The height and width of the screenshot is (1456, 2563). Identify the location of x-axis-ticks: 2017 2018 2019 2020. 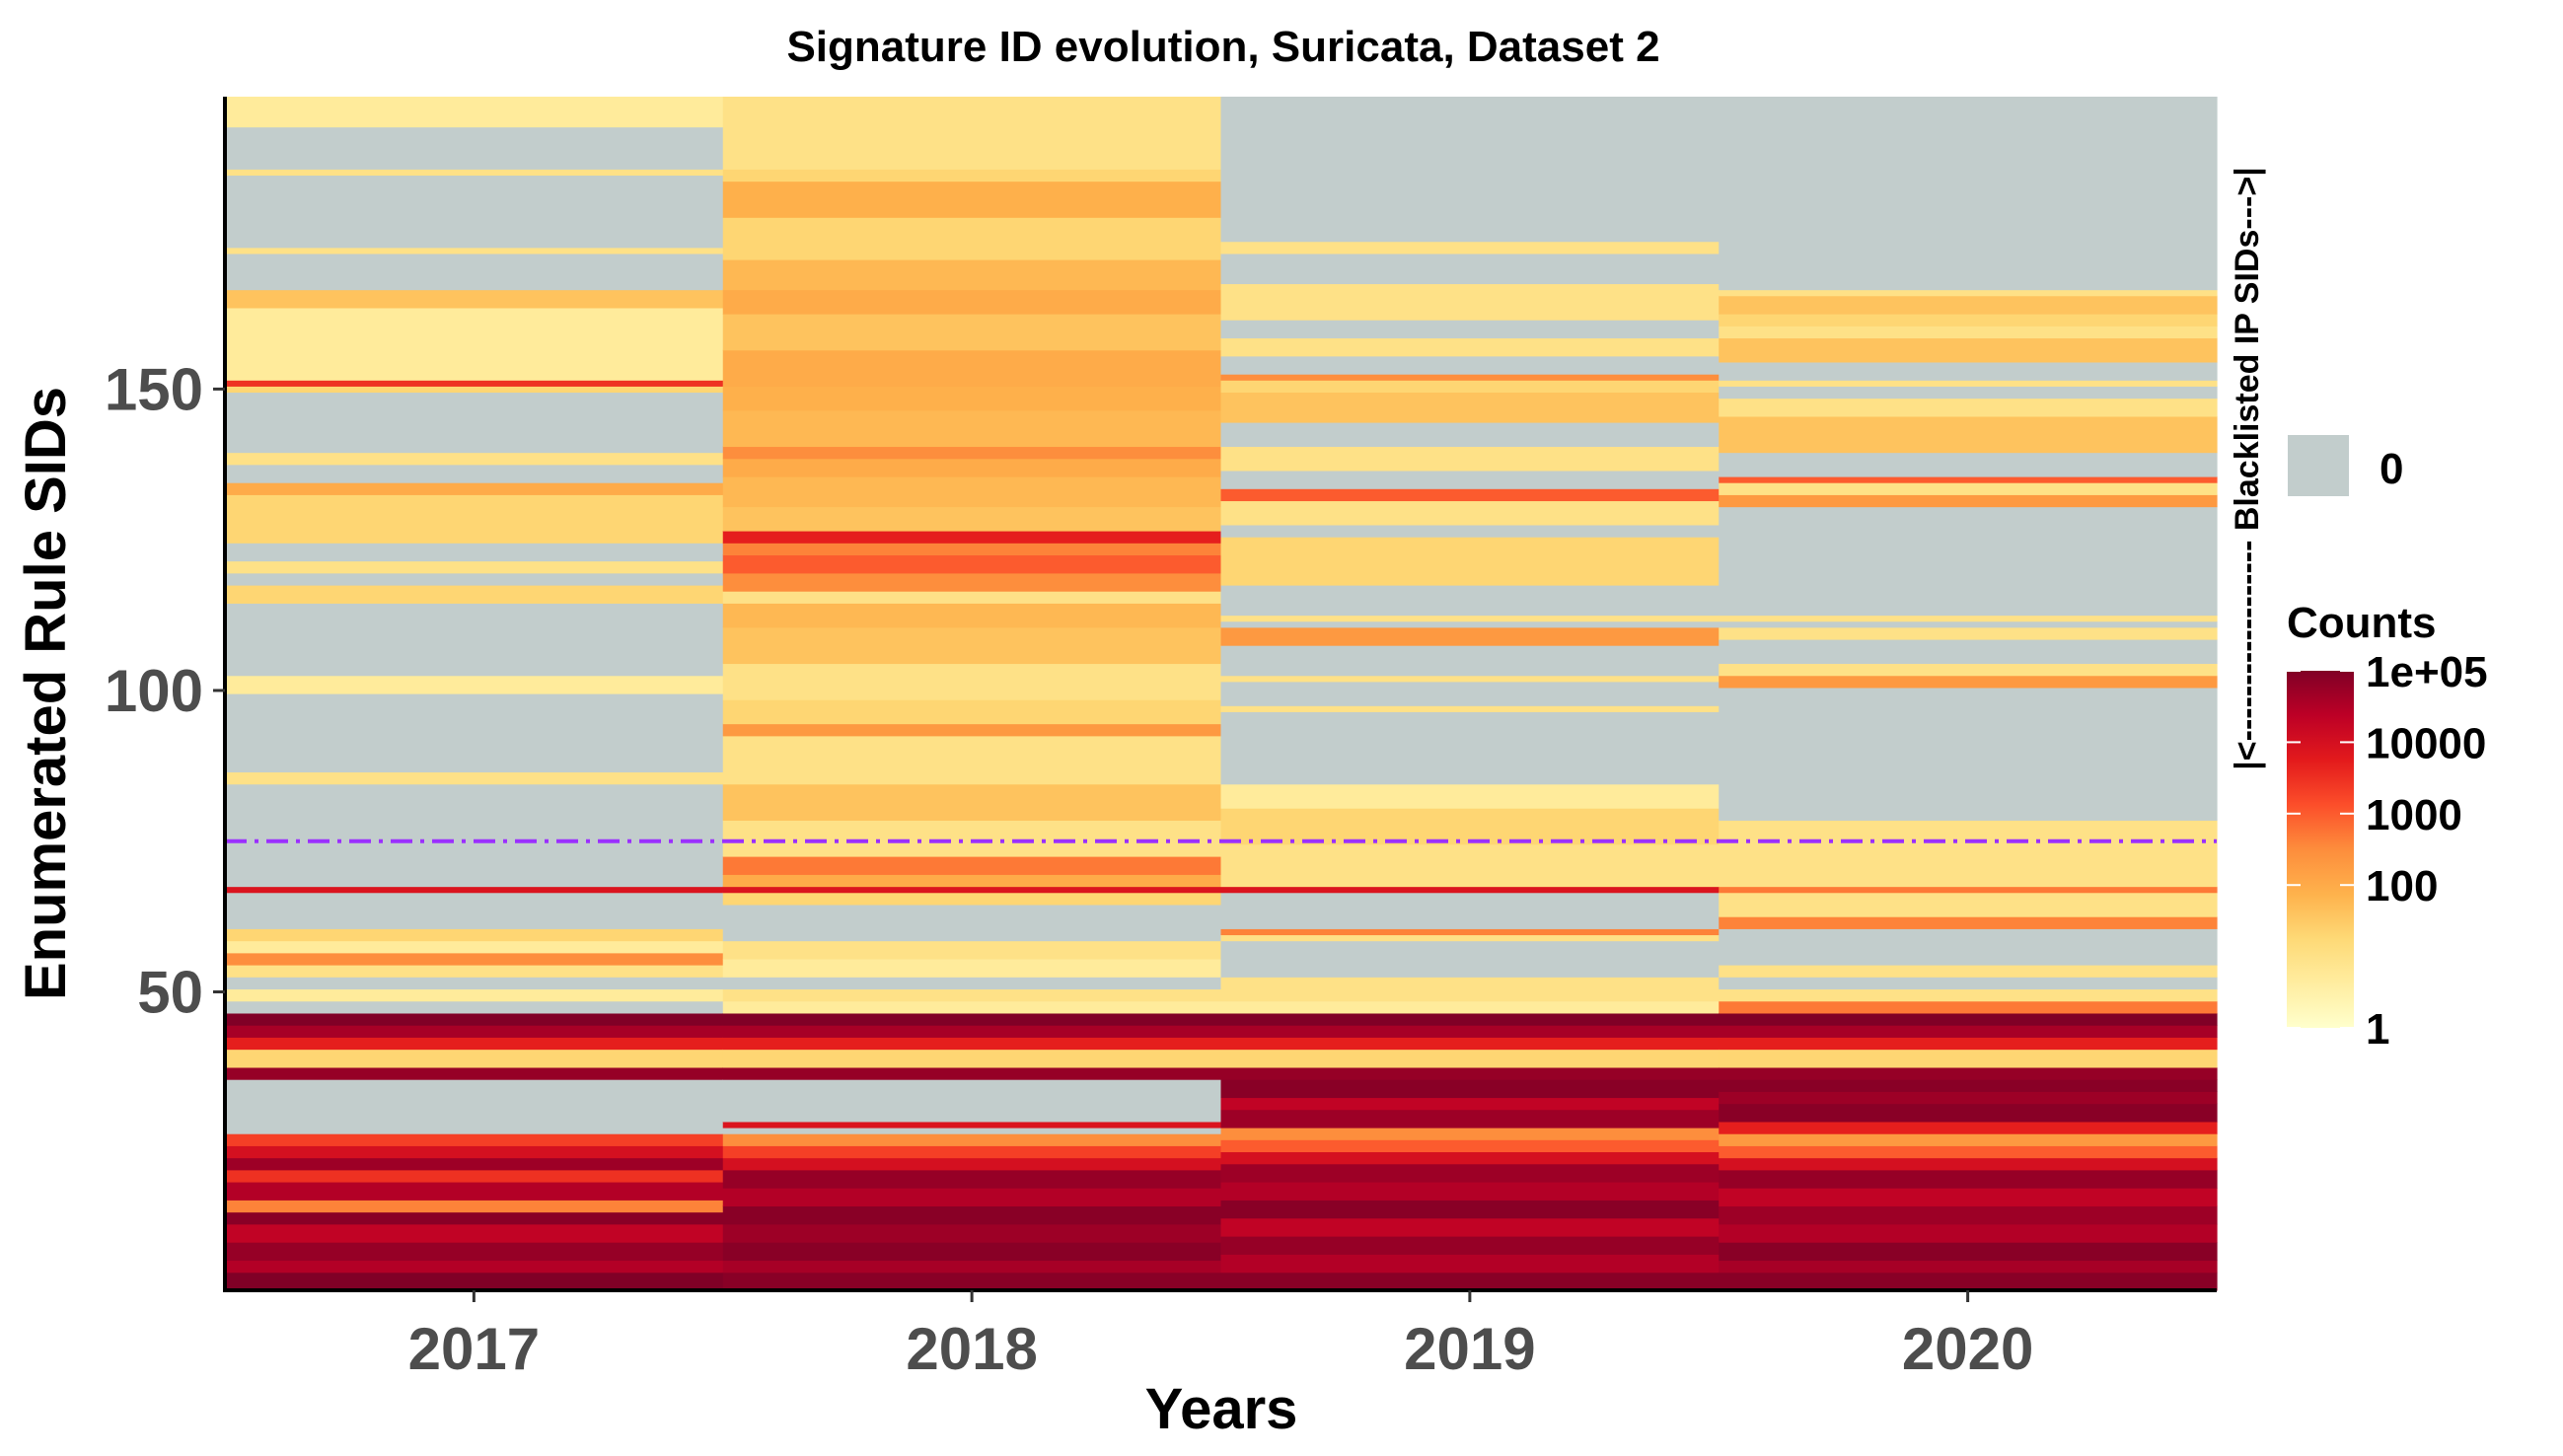
(1220, 1336).